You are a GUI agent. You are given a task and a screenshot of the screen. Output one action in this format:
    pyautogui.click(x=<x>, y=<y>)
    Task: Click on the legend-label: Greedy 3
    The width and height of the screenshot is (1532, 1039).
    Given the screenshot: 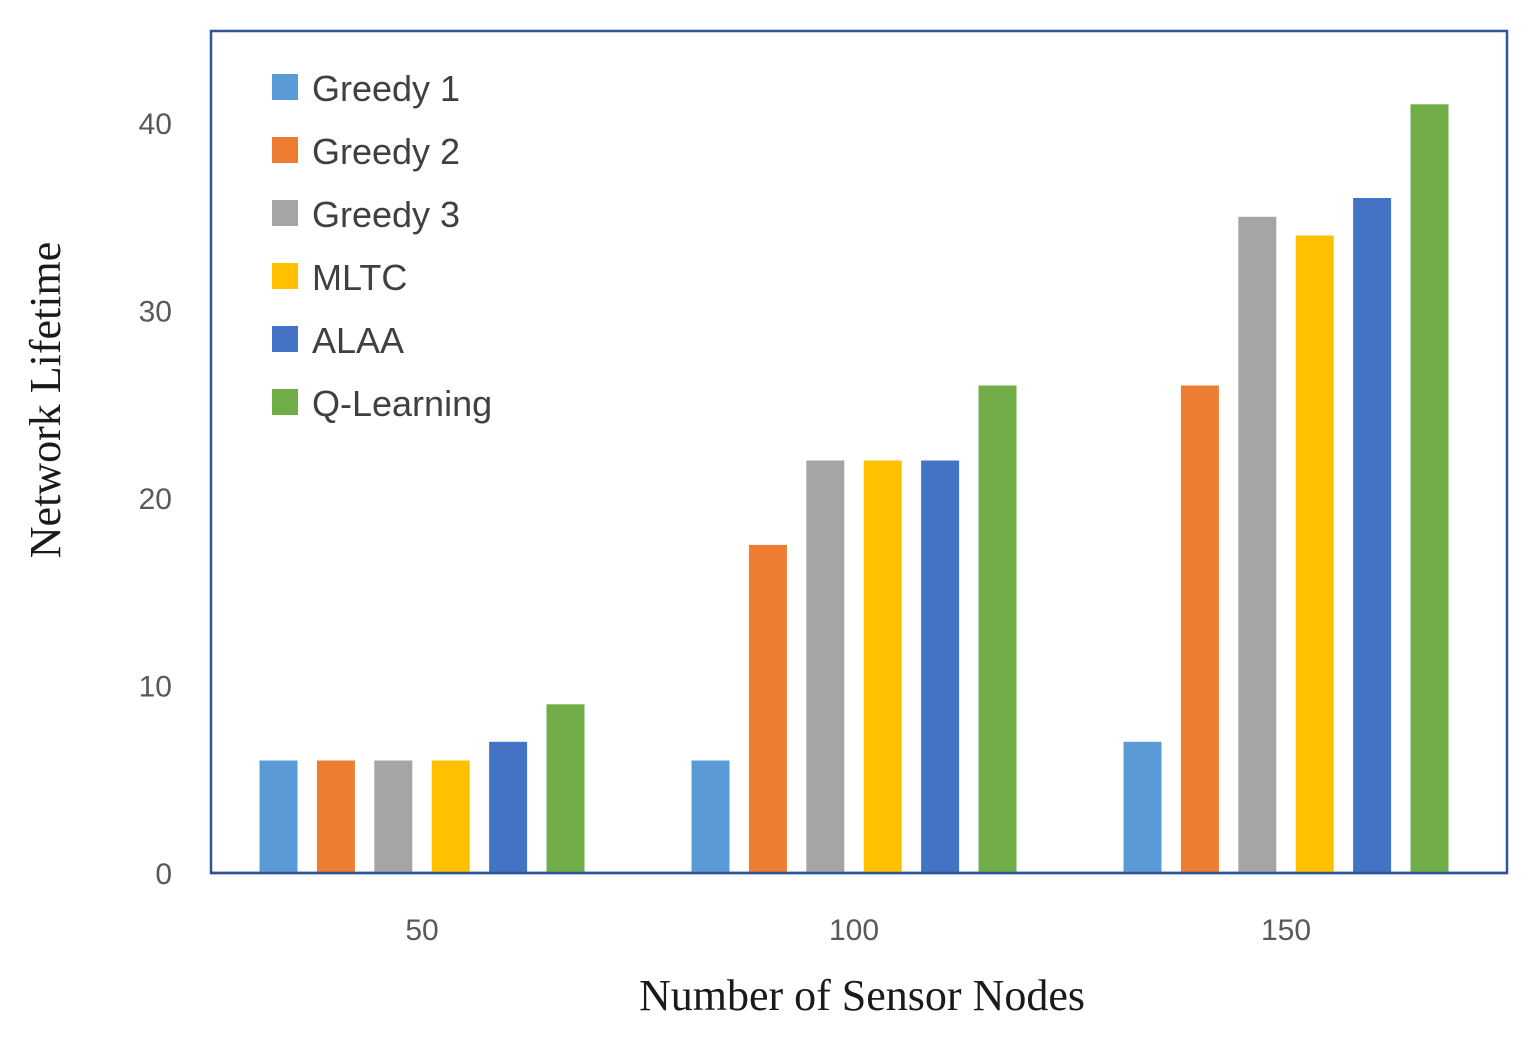 What is the action you would take?
    pyautogui.click(x=386, y=214)
    